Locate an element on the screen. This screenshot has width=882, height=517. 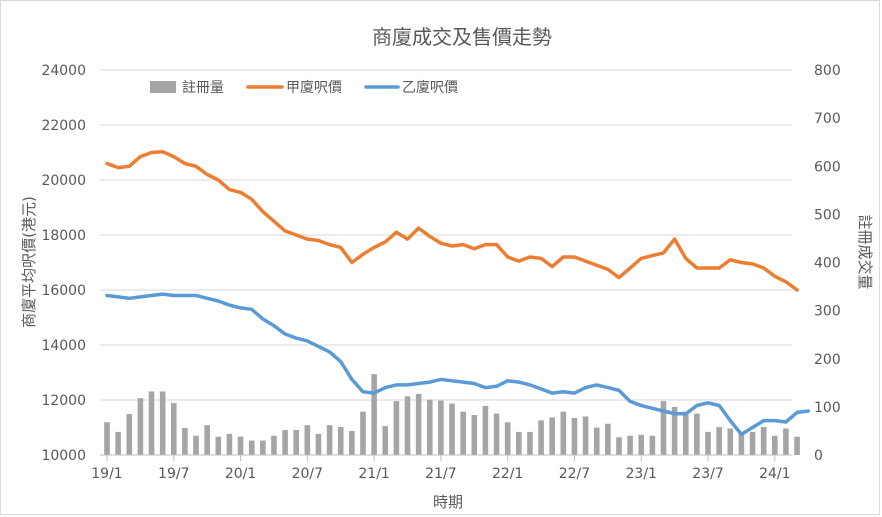
bar-series is located at coordinates (452, 414).